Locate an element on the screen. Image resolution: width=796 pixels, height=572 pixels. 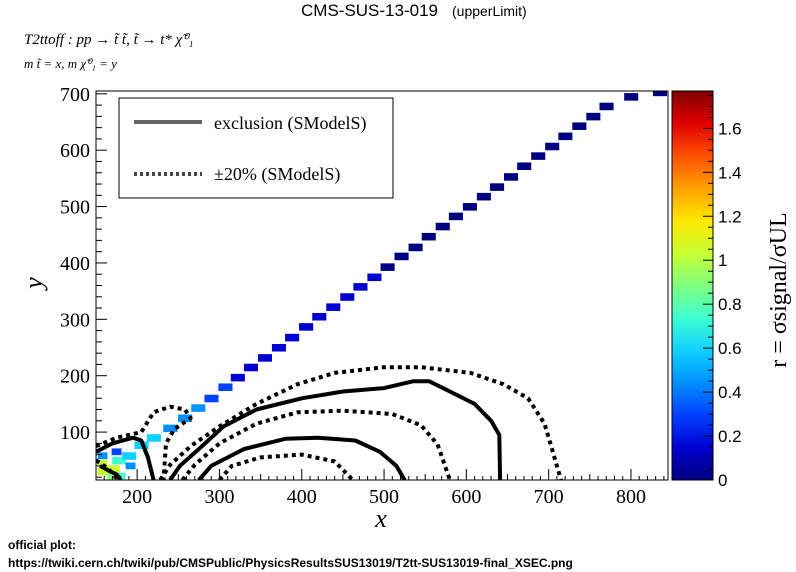
x-axis-label: x is located at coordinates (380, 518).